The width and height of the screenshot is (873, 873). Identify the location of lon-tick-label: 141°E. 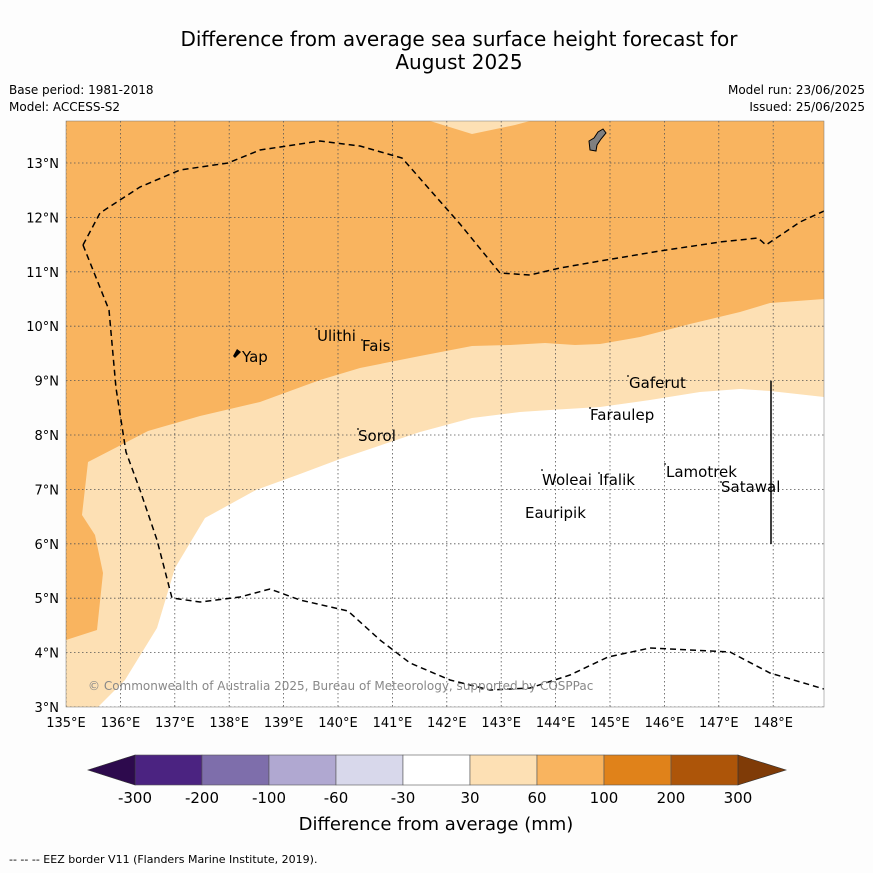
(393, 723).